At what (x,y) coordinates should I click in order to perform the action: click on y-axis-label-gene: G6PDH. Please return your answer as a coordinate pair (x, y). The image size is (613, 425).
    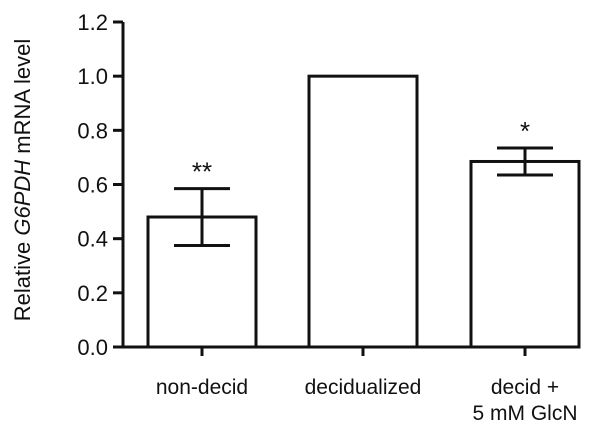
    Looking at the image, I should click on (22, 198).